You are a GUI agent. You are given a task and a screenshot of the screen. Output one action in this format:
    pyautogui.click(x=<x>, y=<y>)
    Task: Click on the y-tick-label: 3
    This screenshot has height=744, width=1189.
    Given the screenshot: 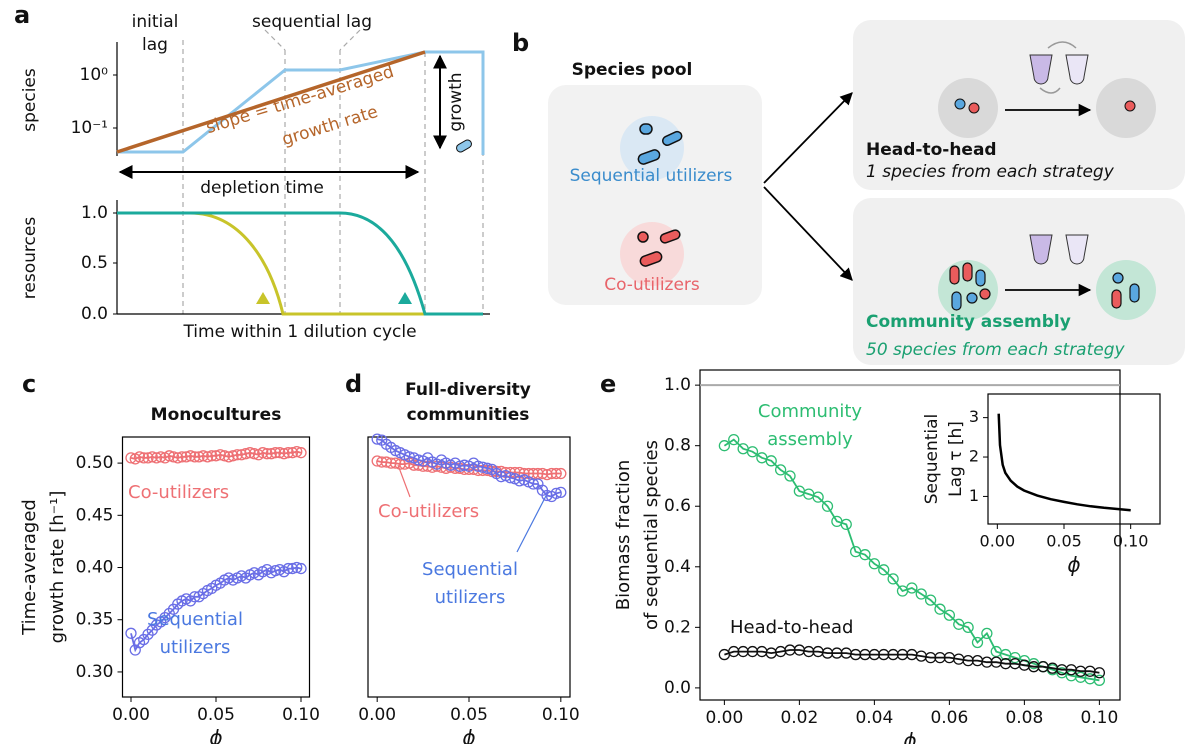 What is the action you would take?
    pyautogui.click(x=974, y=416)
    